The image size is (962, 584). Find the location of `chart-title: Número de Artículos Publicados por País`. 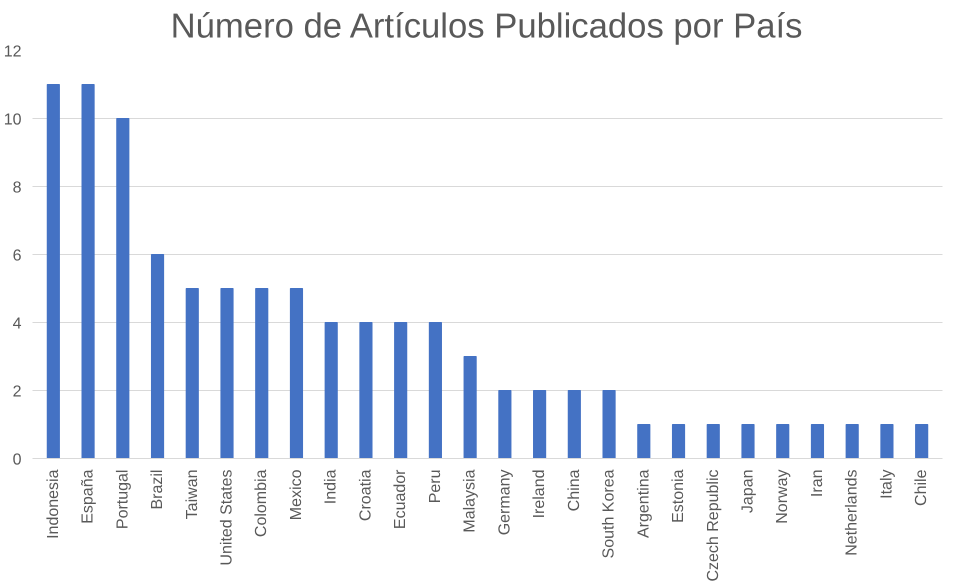

chart-title: Número de Artículos Publicados por País is located at coordinates (486, 27).